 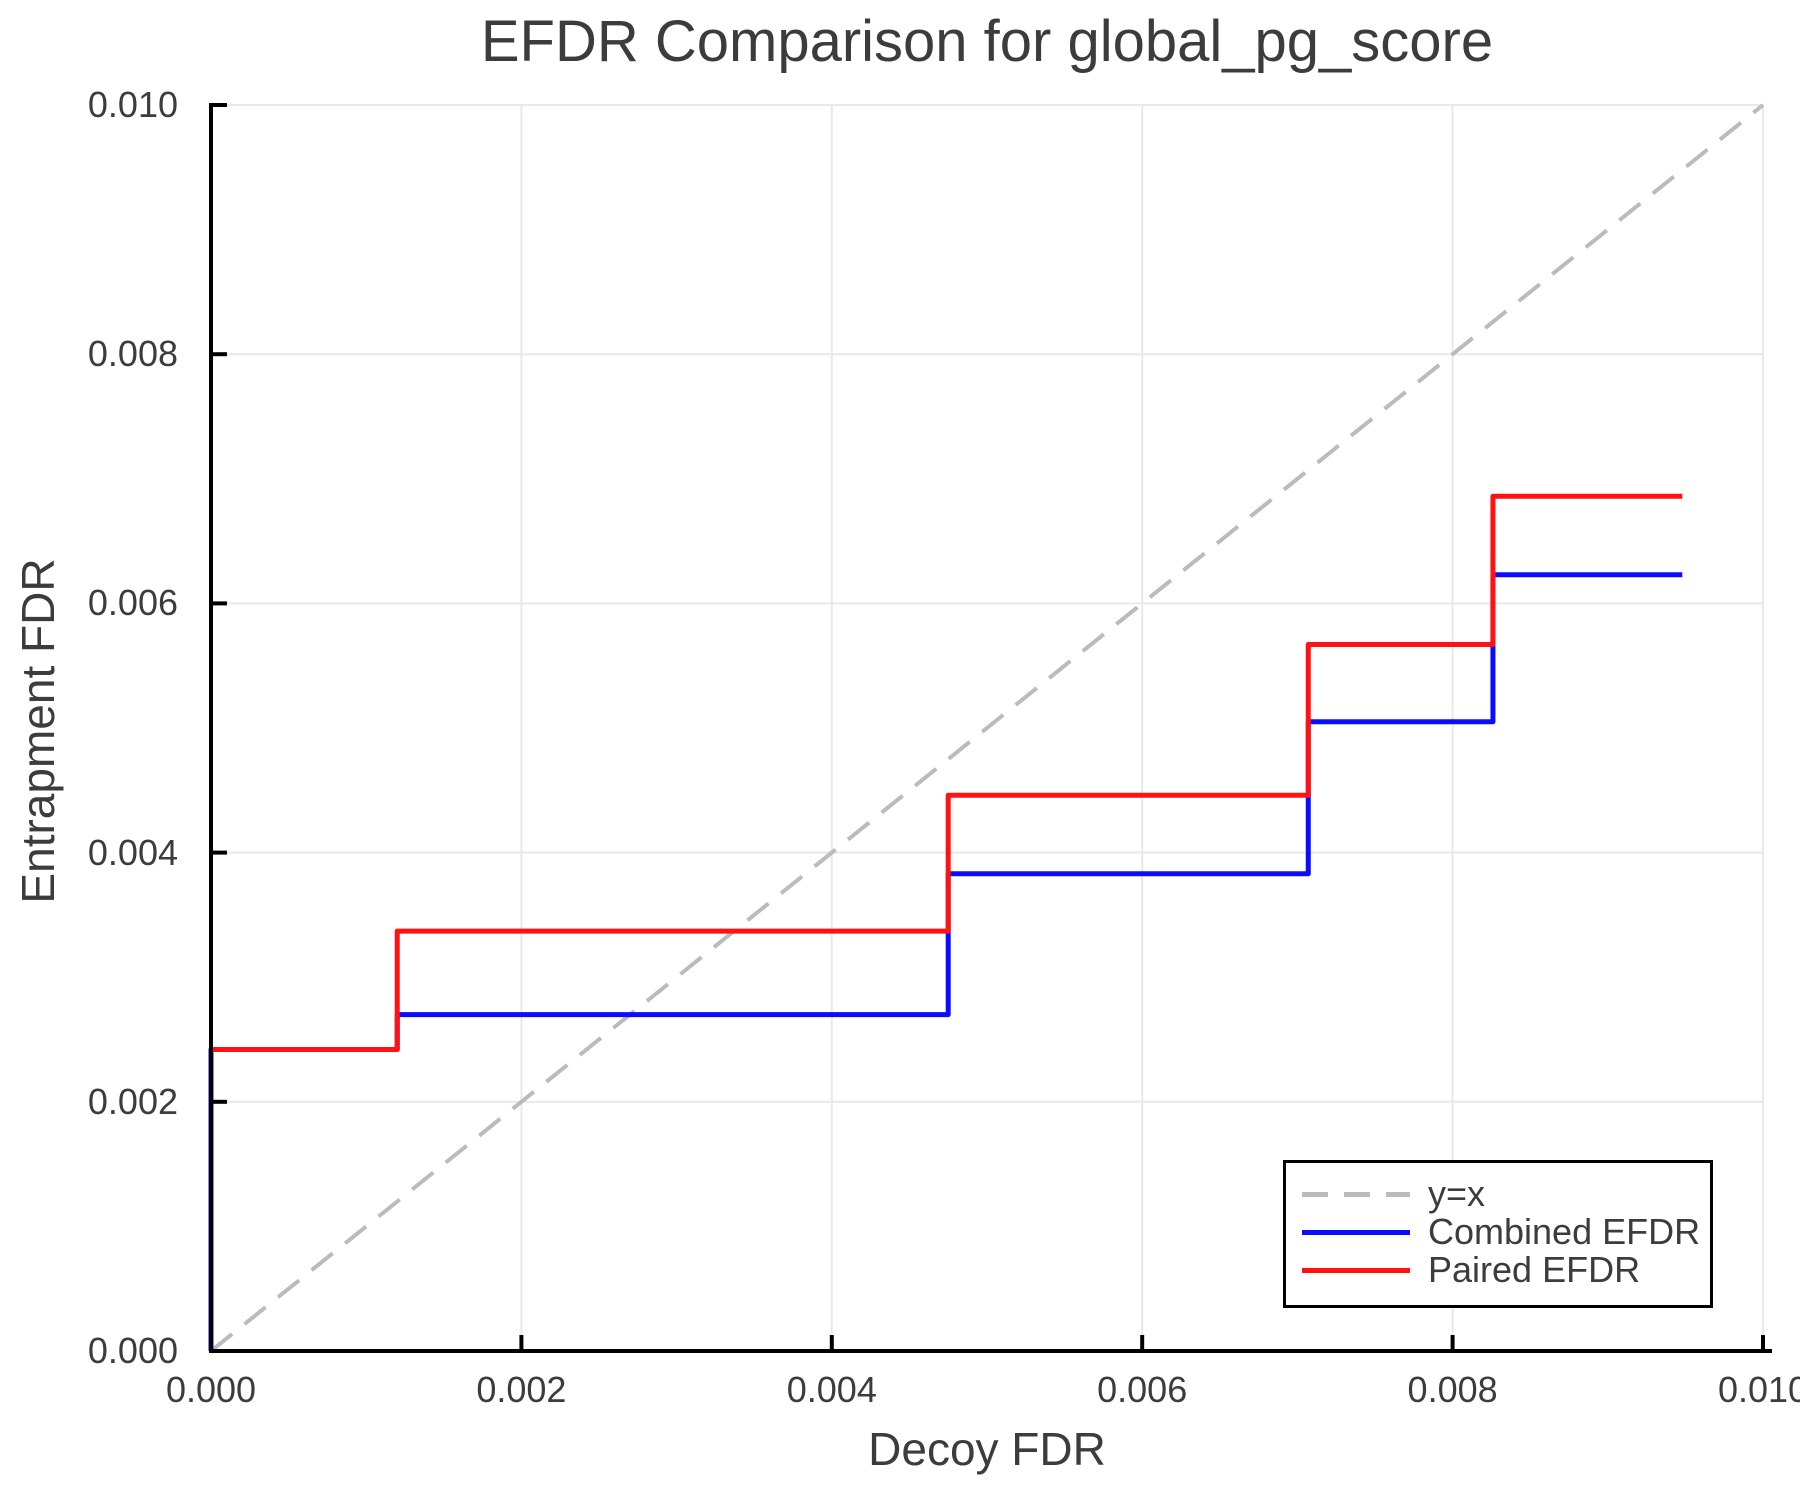 I want to click on x-tick-label: 0.010, so click(x=1758, y=1389).